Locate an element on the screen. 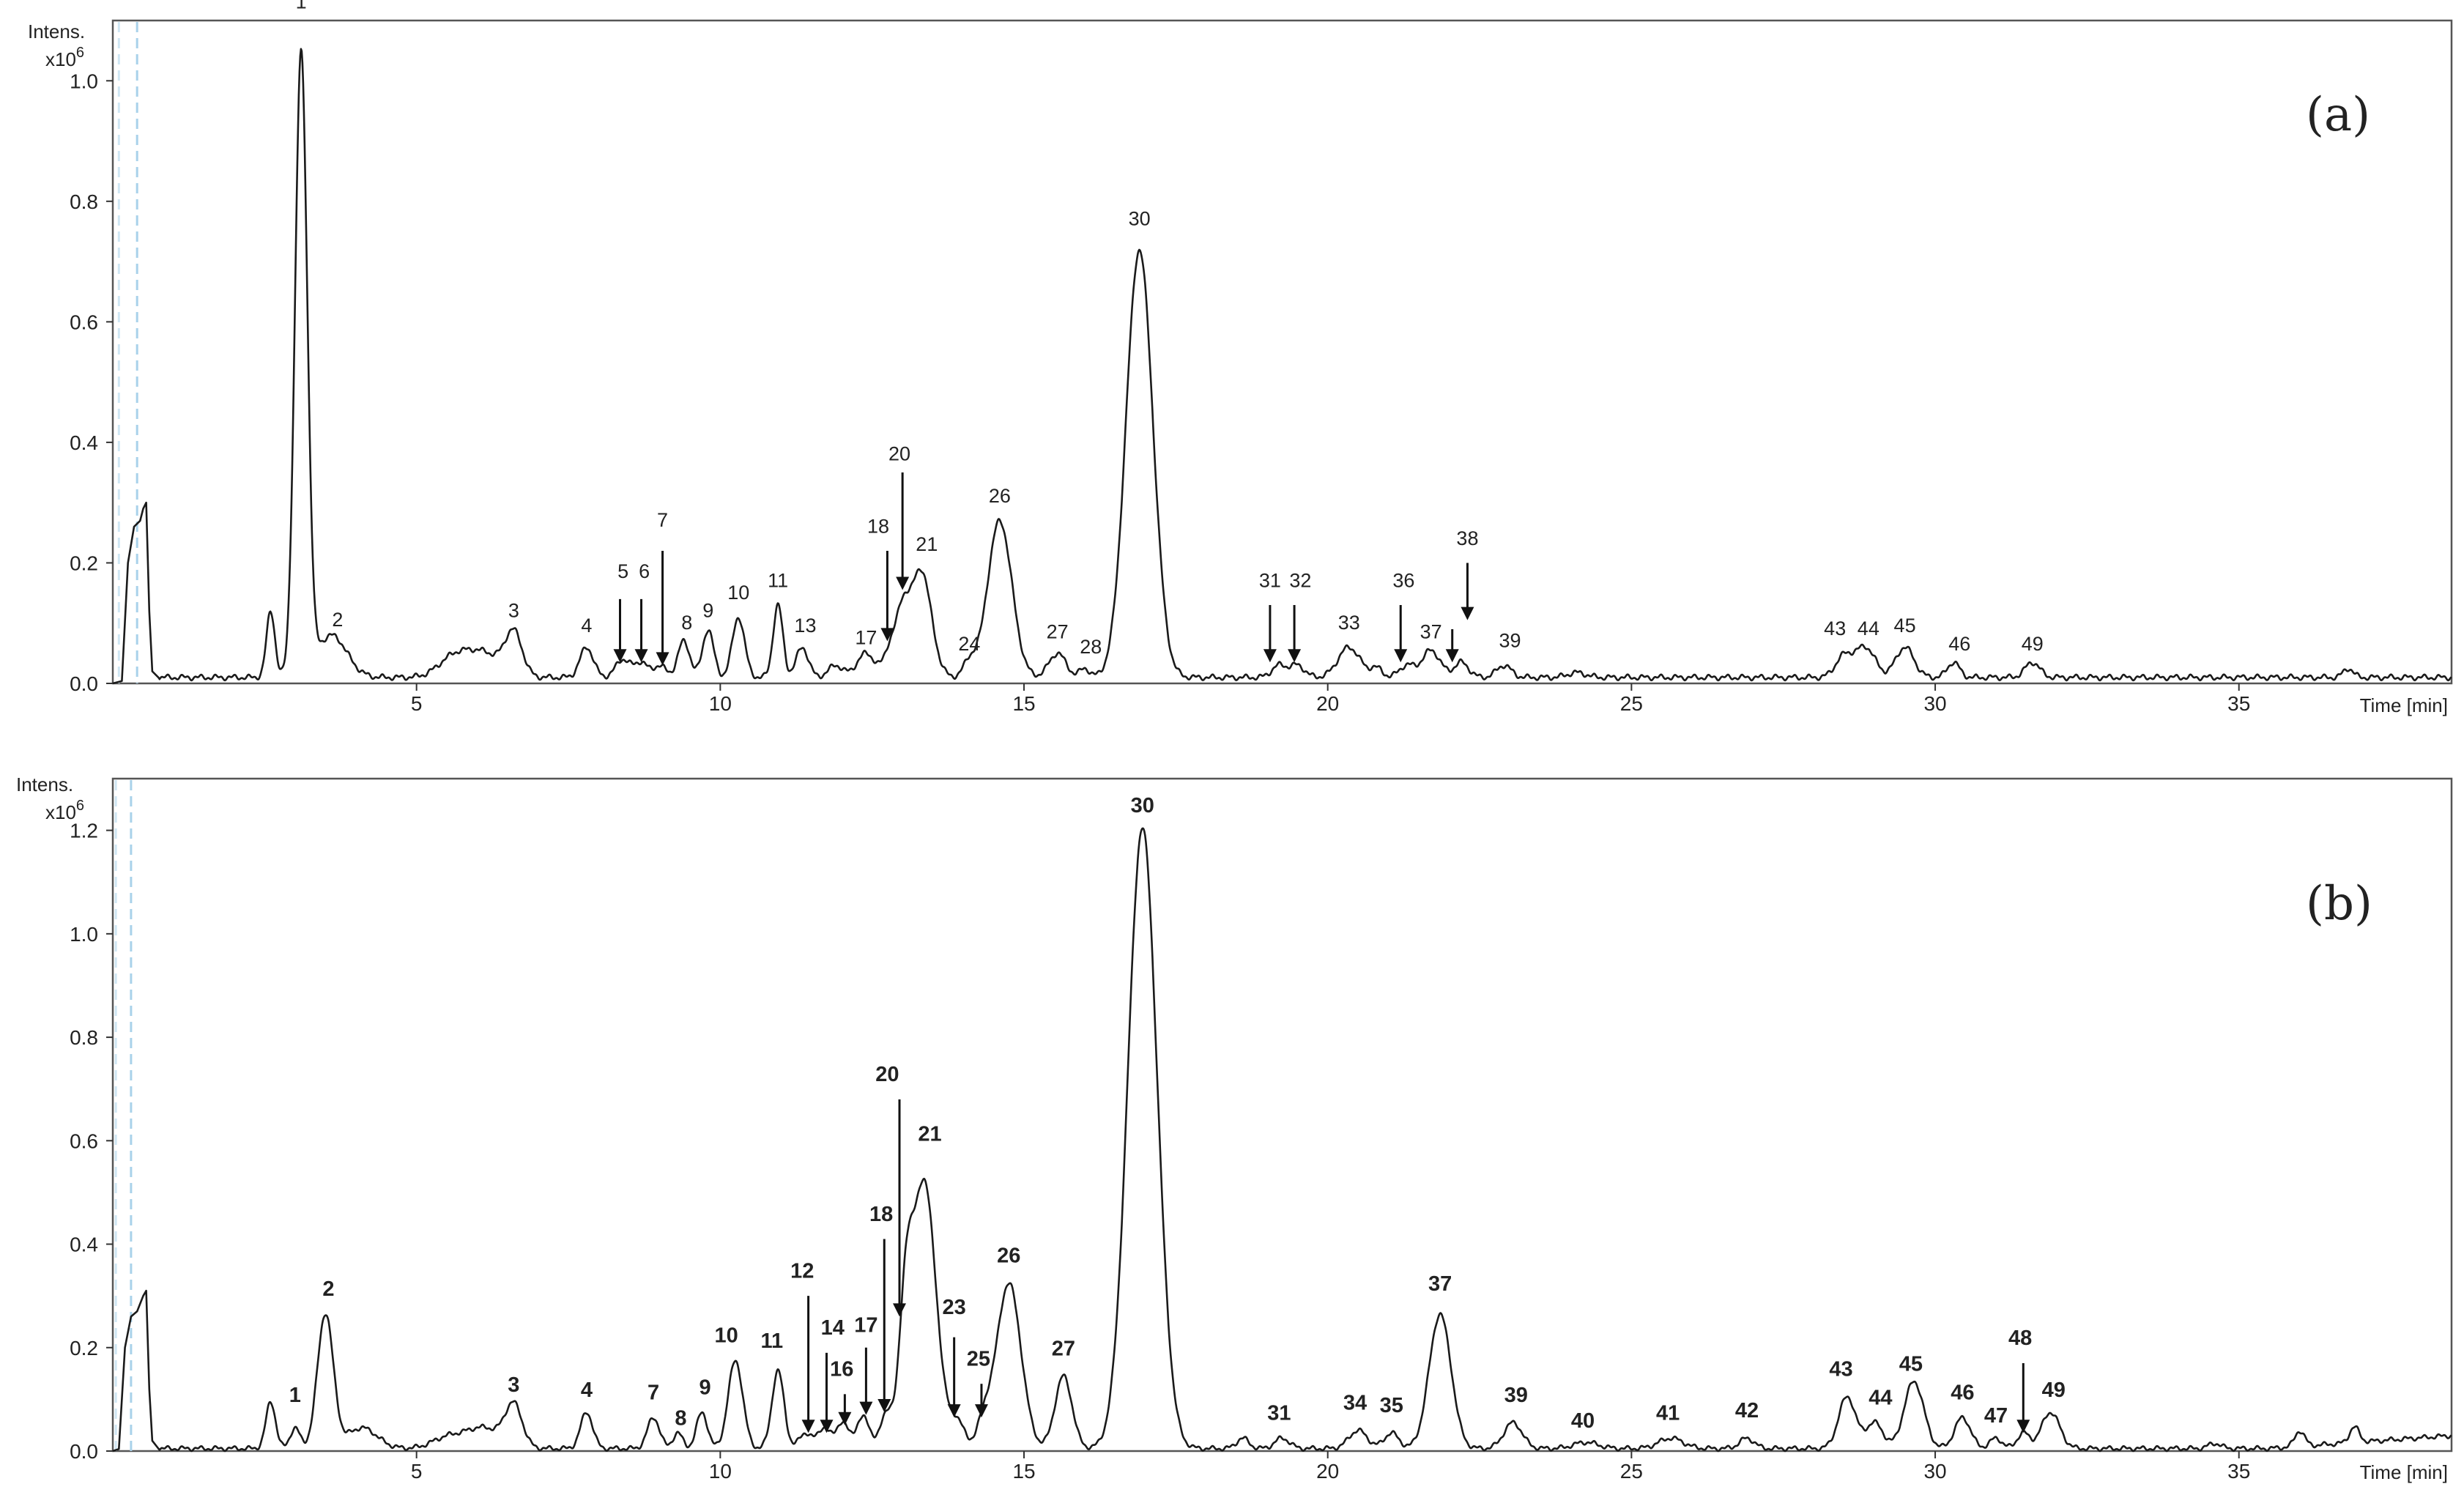  peak-label: 34 is located at coordinates (1355, 1403).